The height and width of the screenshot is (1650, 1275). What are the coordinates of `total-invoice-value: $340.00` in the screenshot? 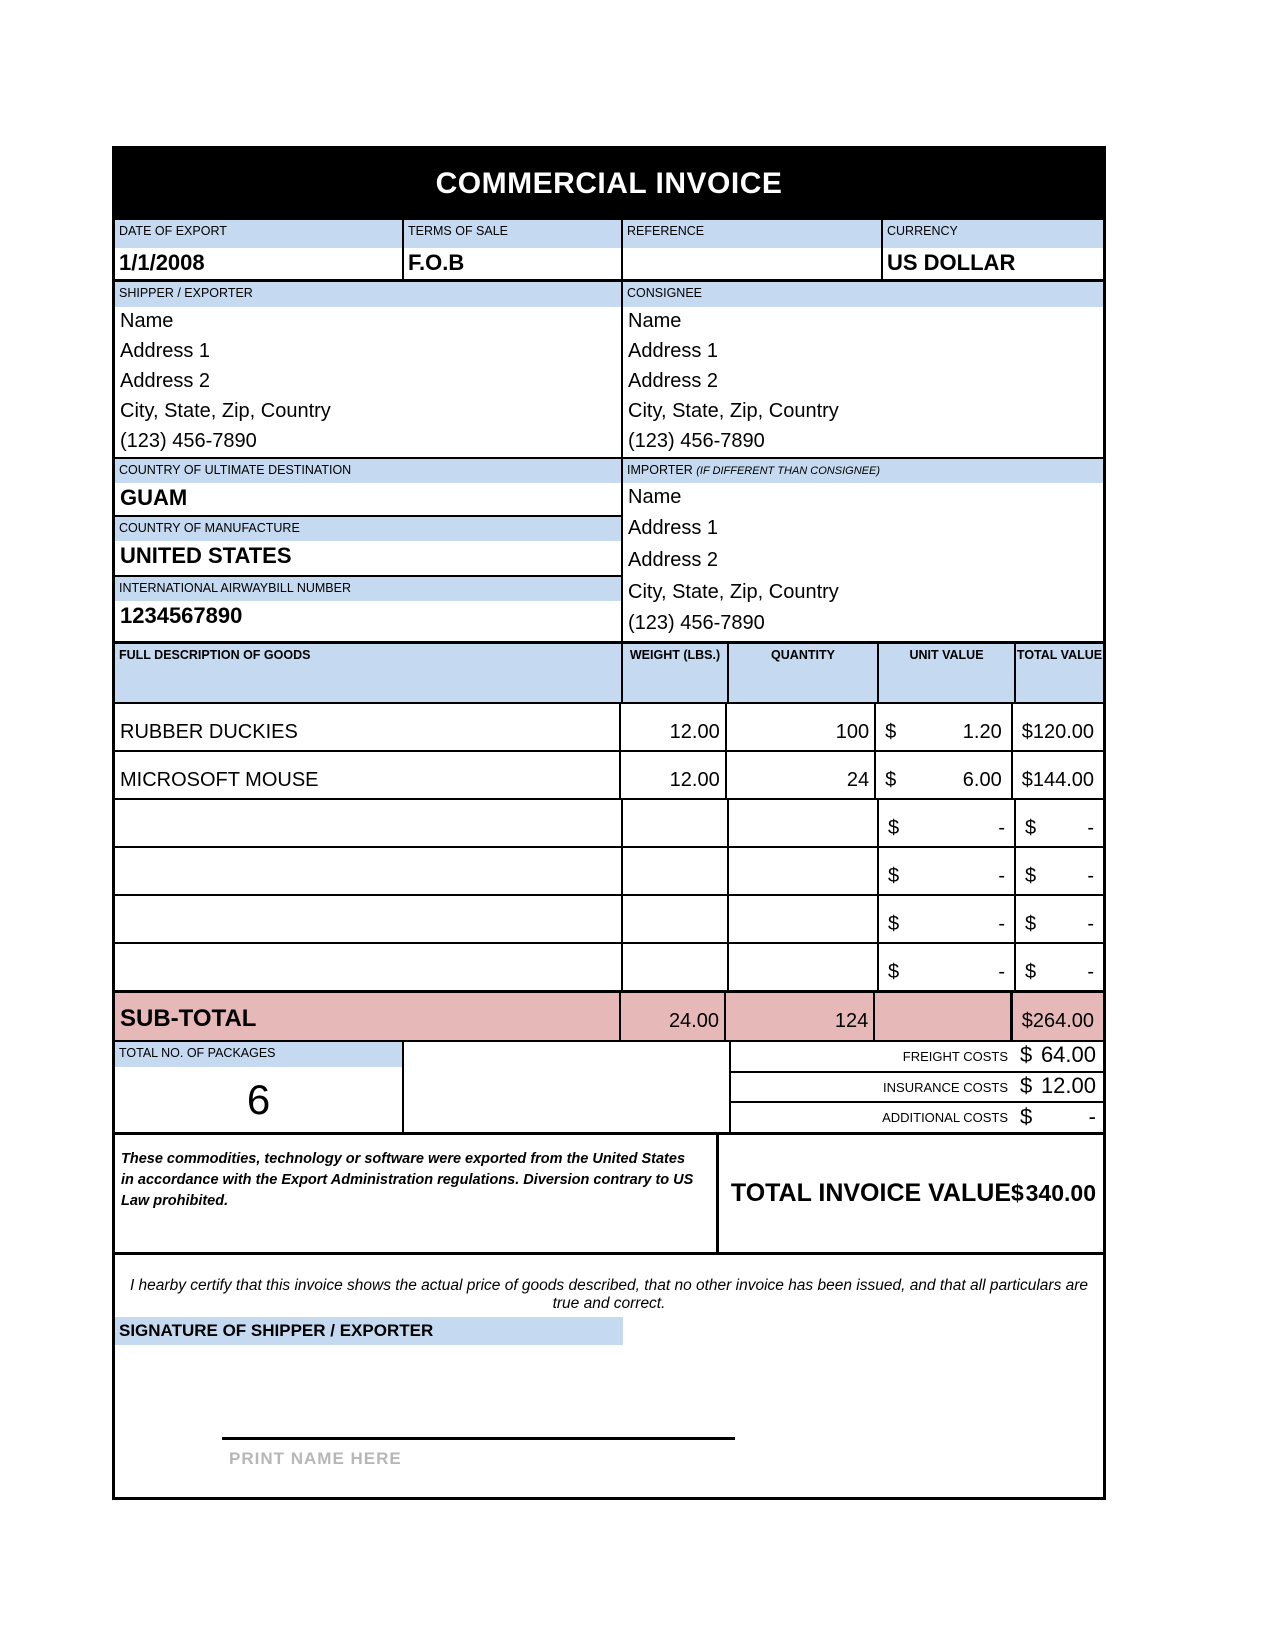 It's located at (1053, 1193).